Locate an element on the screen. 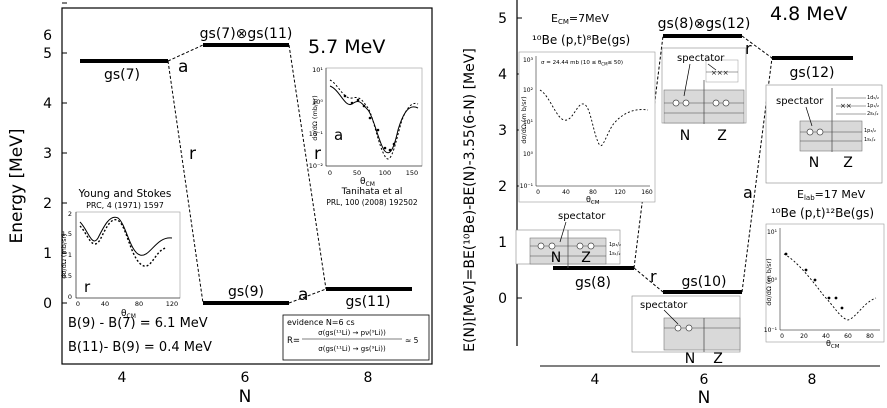 The image size is (887, 408). trans-r-right: r is located at coordinates (317, 154).